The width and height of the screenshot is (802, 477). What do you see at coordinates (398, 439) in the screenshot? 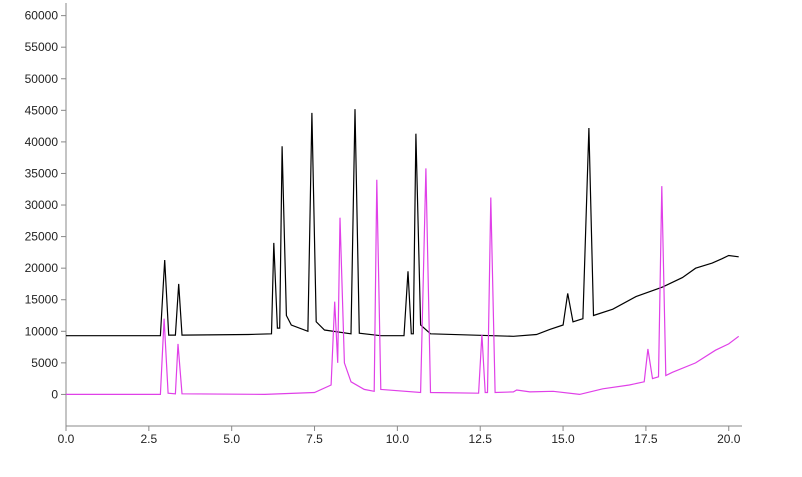
I see `x-tick-label: 10.0` at bounding box center [398, 439].